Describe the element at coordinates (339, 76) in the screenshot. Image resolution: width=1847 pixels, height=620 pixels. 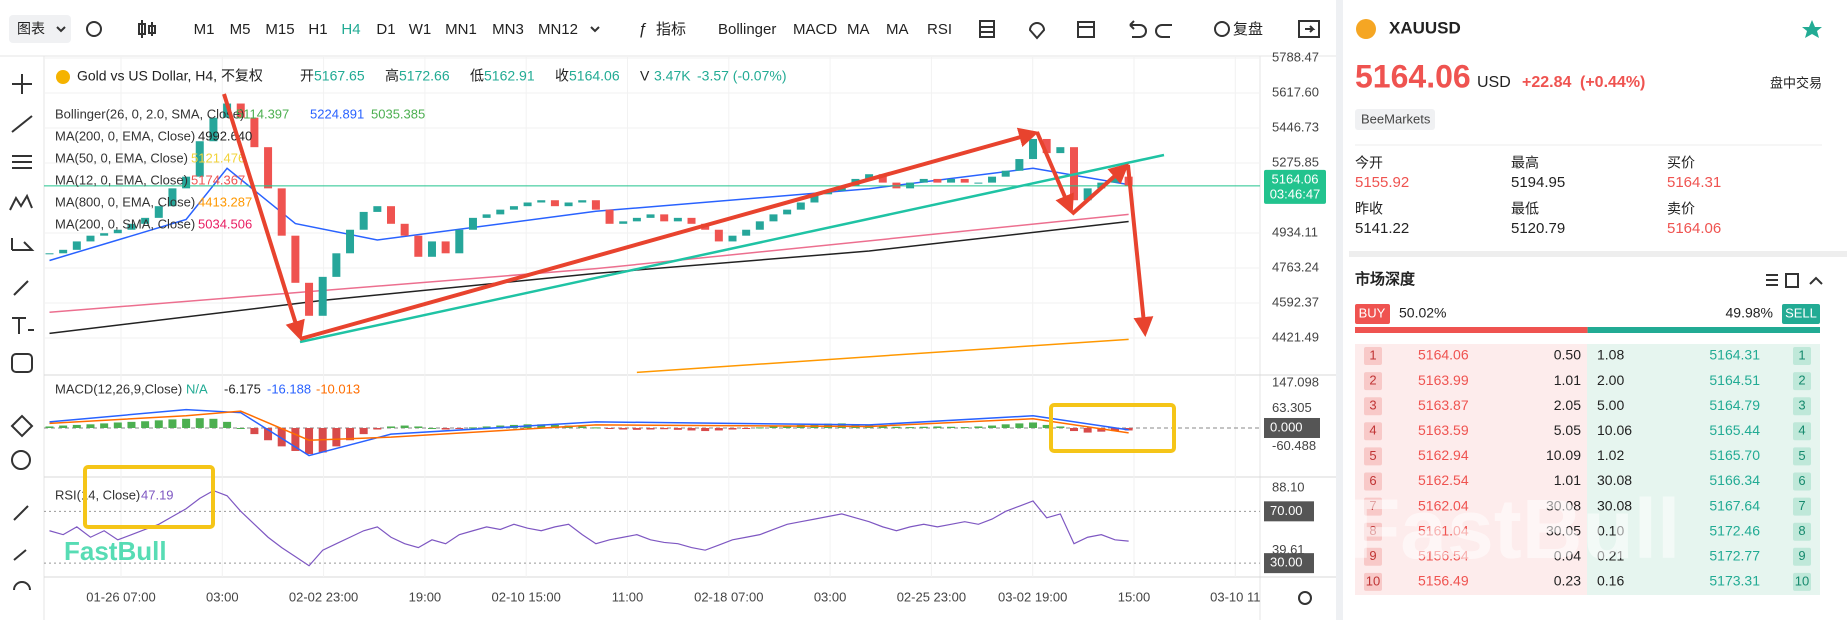
I see `quote-value: 5167.65` at that location.